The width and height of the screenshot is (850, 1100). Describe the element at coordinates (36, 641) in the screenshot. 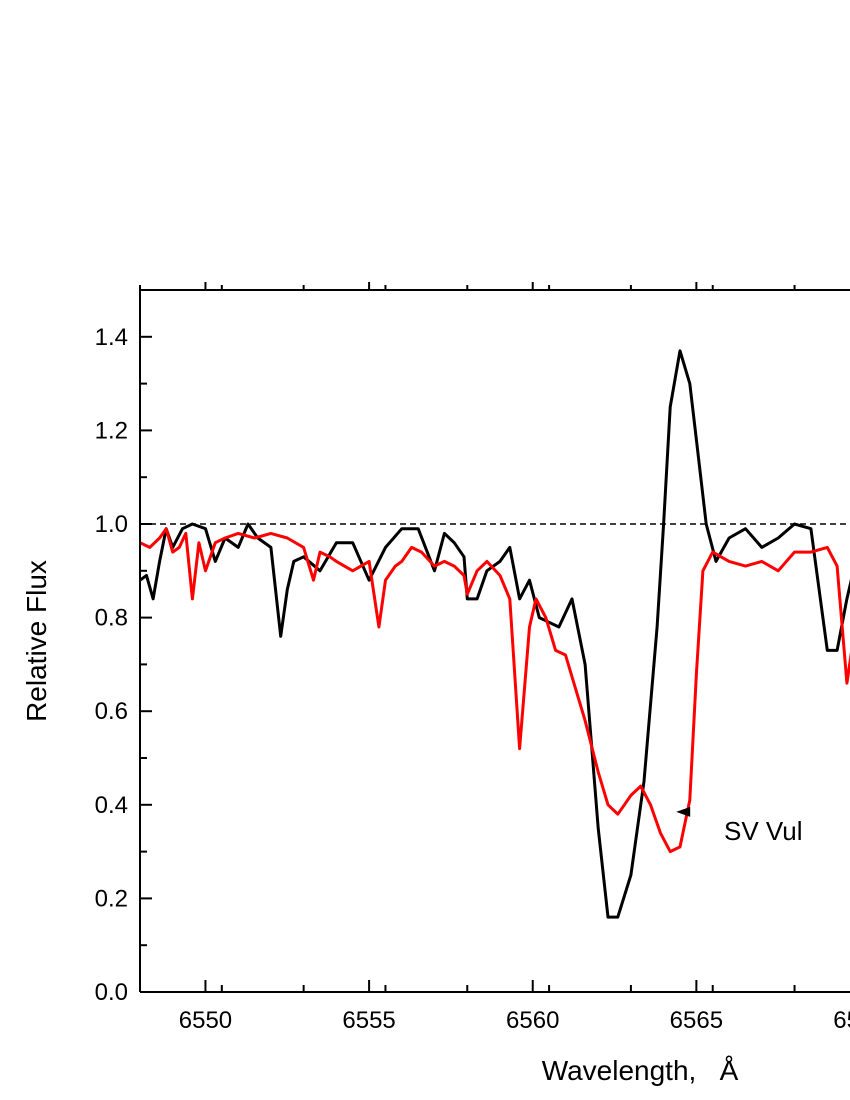

I see `y-axis-title: Relative Flux` at that location.